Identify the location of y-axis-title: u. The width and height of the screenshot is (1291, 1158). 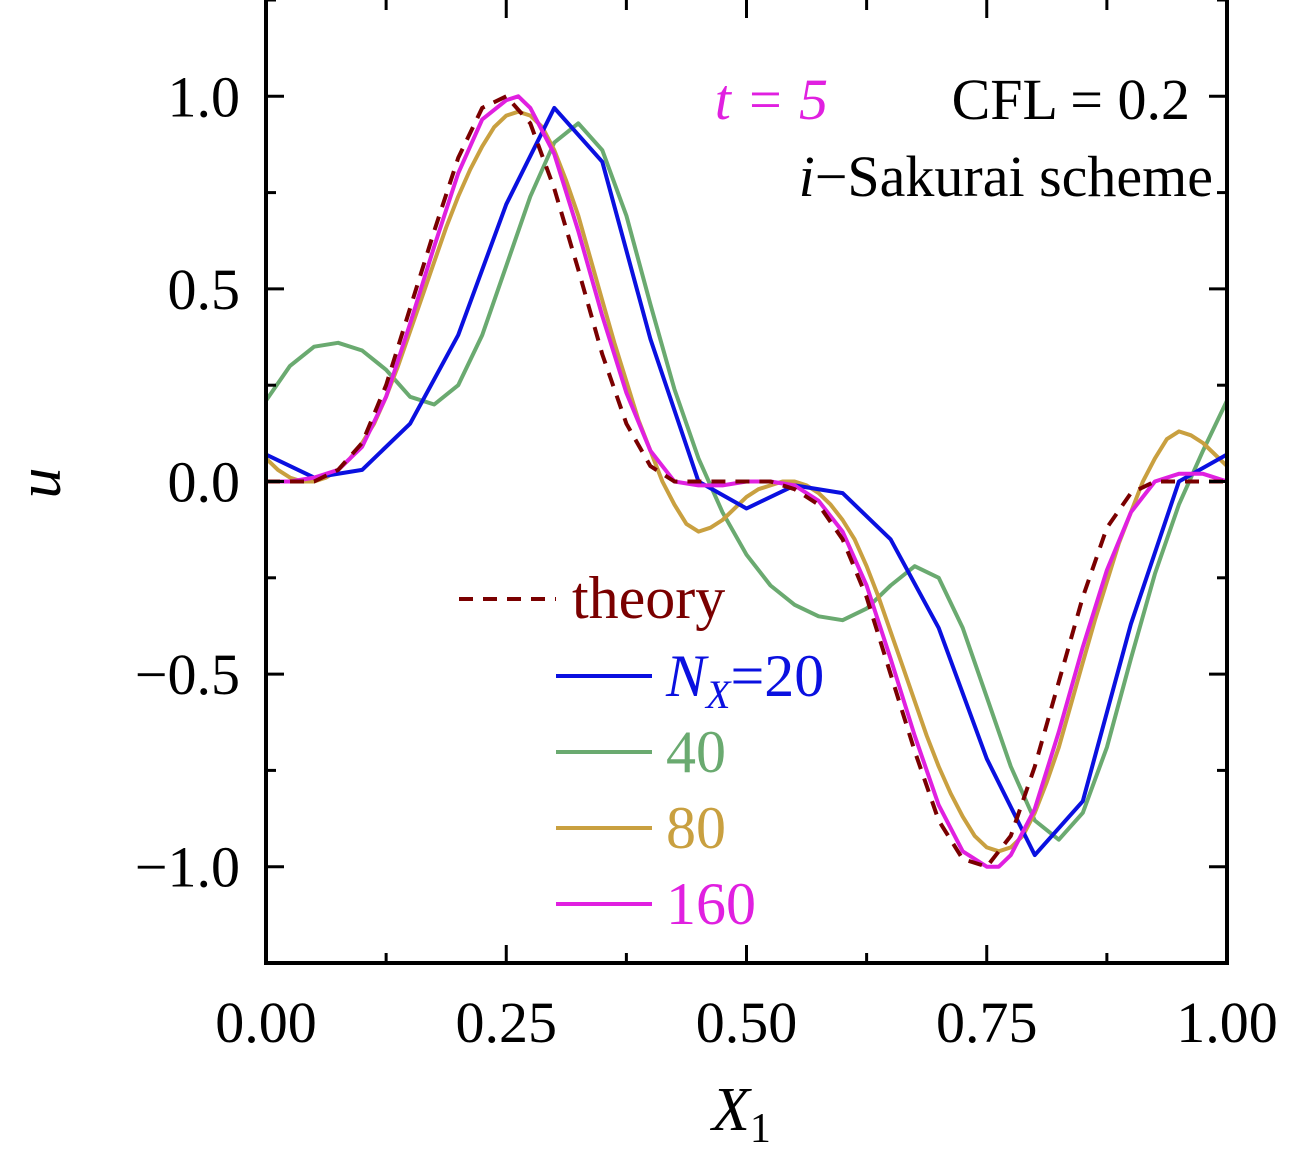
(40, 483).